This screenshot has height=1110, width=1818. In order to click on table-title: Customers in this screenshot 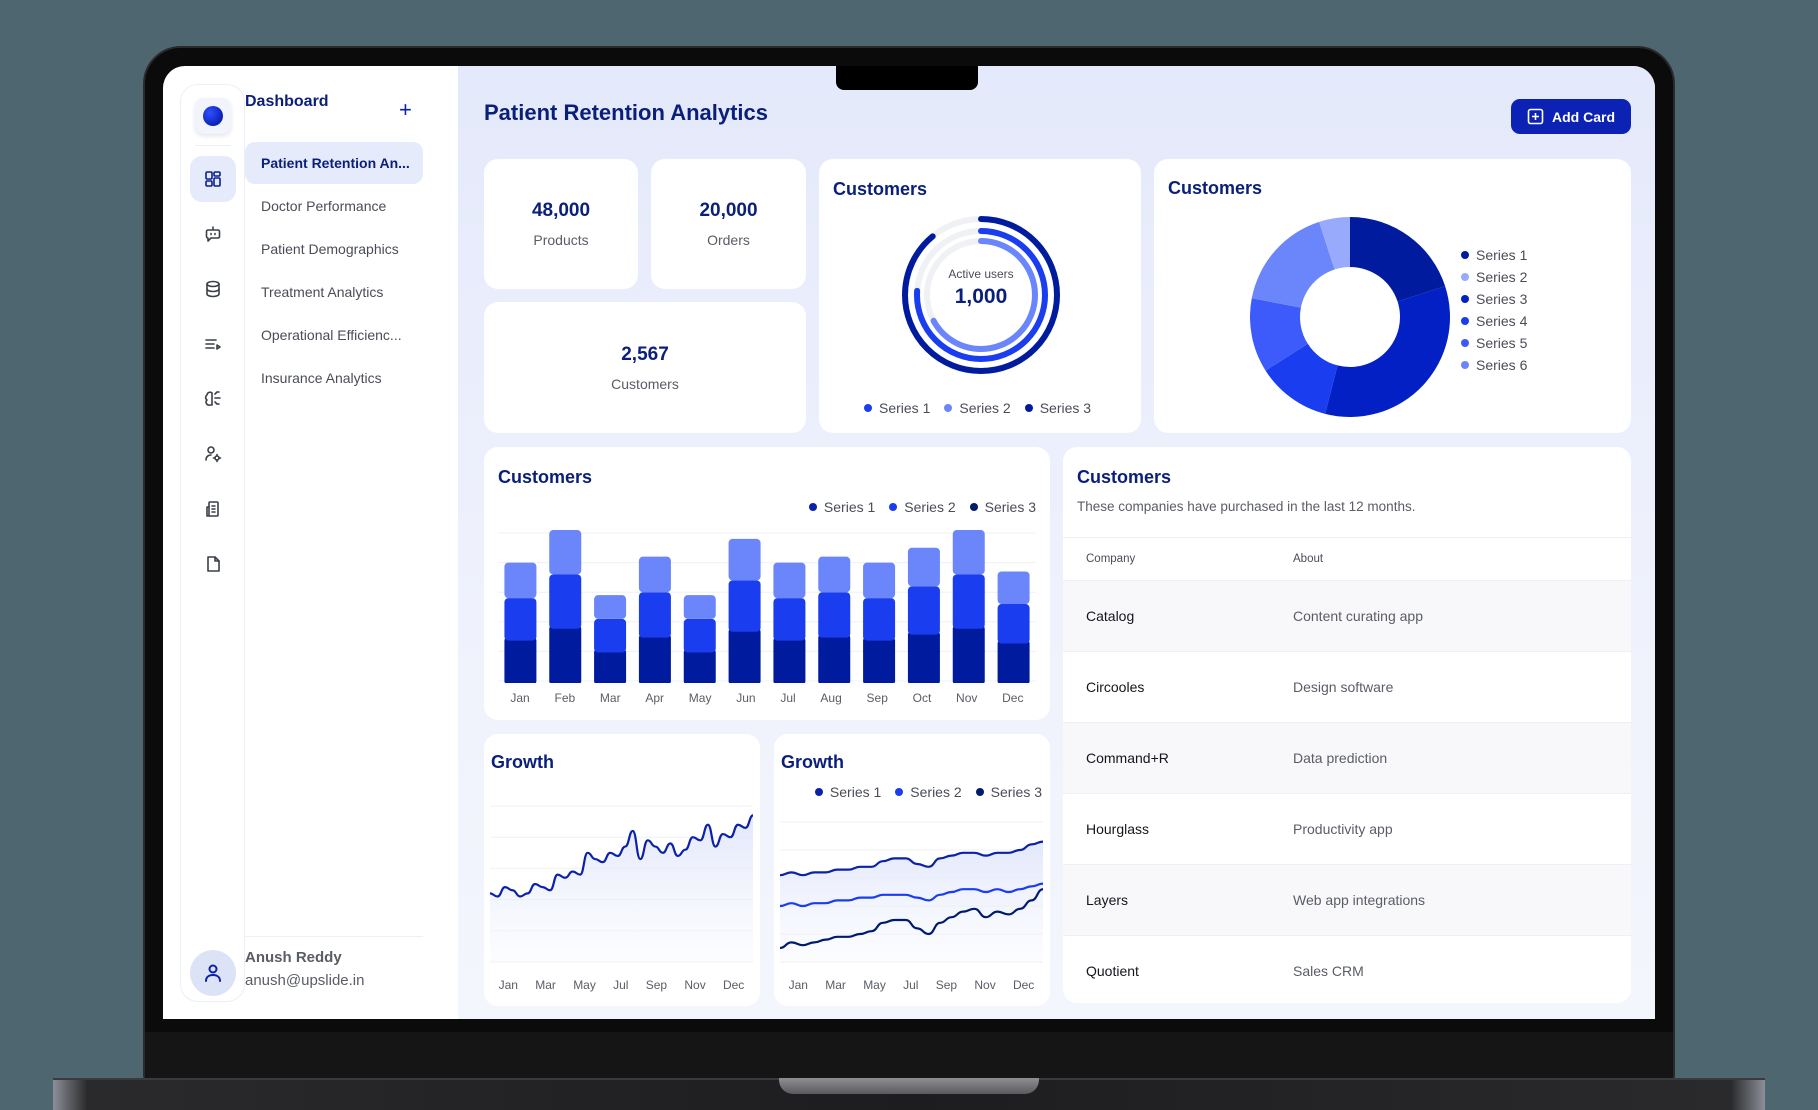, I will do `click(1124, 477)`.